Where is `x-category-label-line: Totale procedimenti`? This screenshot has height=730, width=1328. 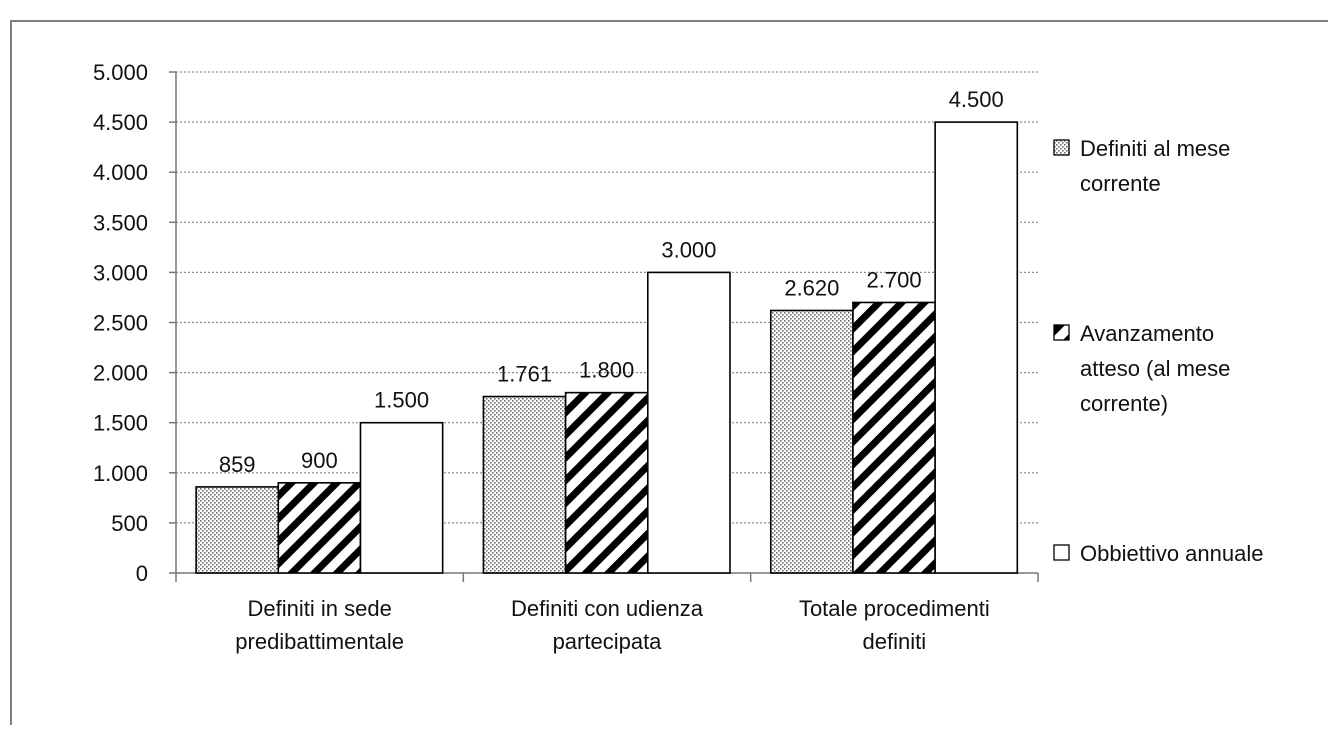 x-category-label-line: Totale procedimenti is located at coordinates (894, 608).